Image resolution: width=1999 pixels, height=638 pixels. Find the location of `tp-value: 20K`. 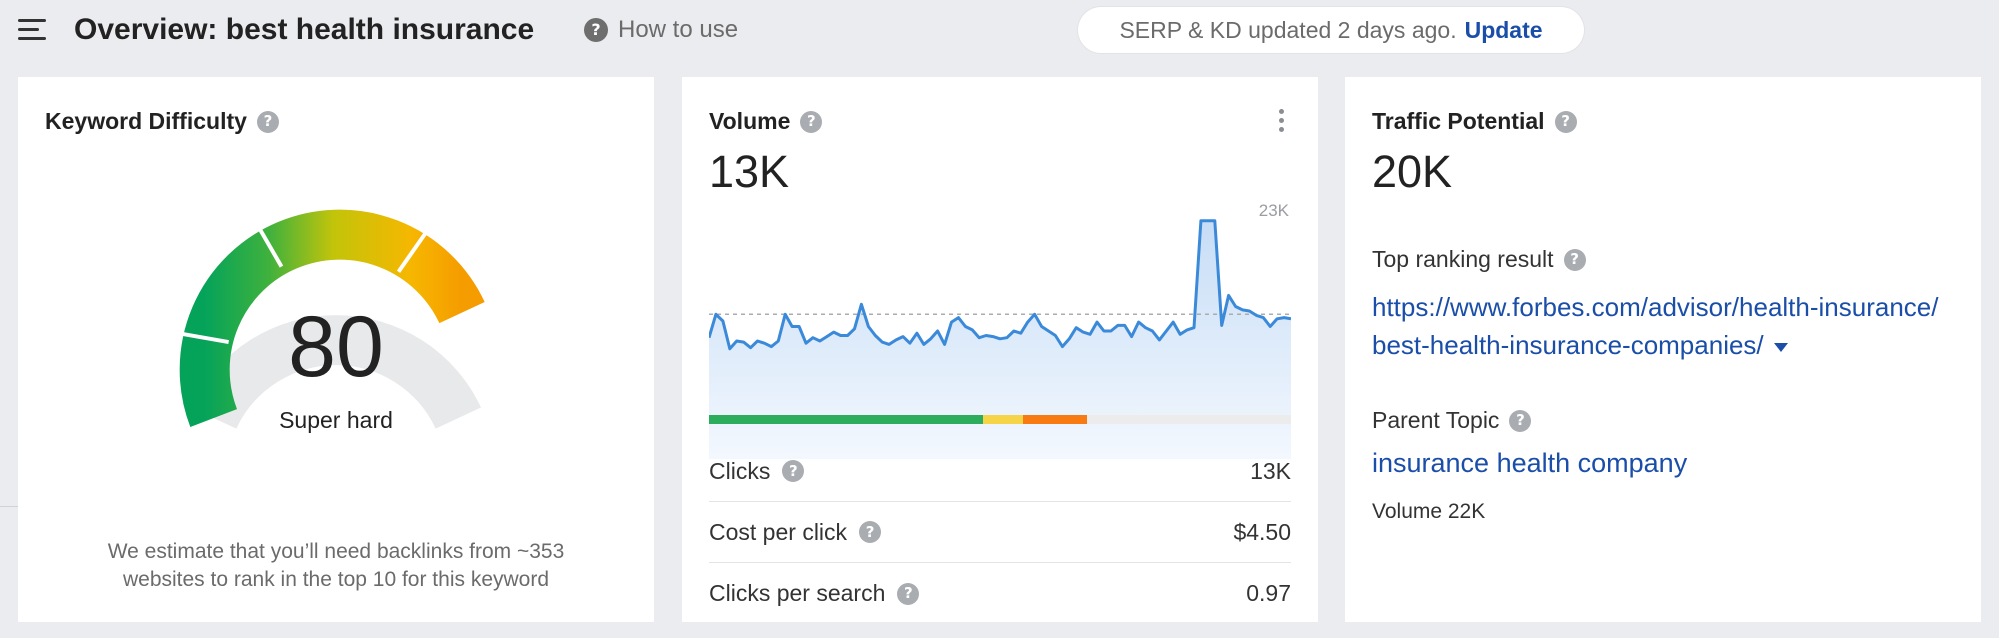

tp-value: 20K is located at coordinates (1412, 171).